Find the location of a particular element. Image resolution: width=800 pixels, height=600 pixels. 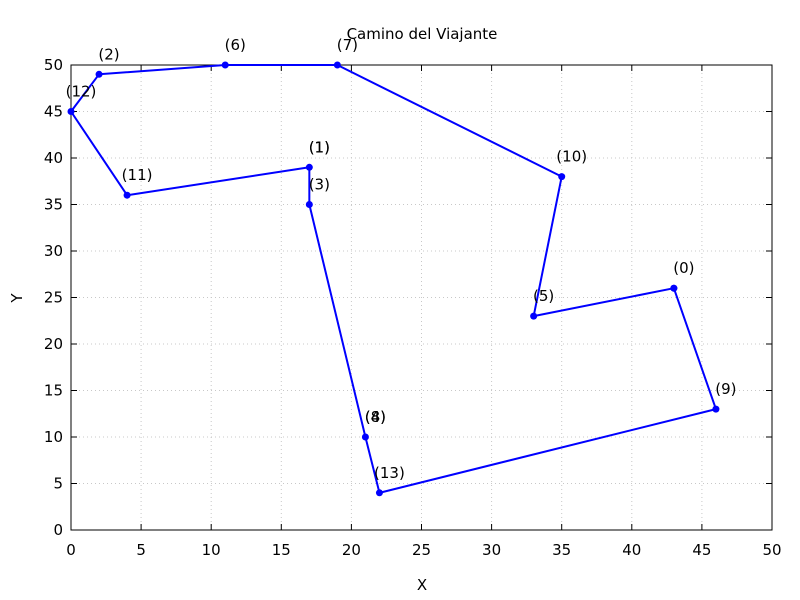

point-label: (3) is located at coordinates (319, 185).